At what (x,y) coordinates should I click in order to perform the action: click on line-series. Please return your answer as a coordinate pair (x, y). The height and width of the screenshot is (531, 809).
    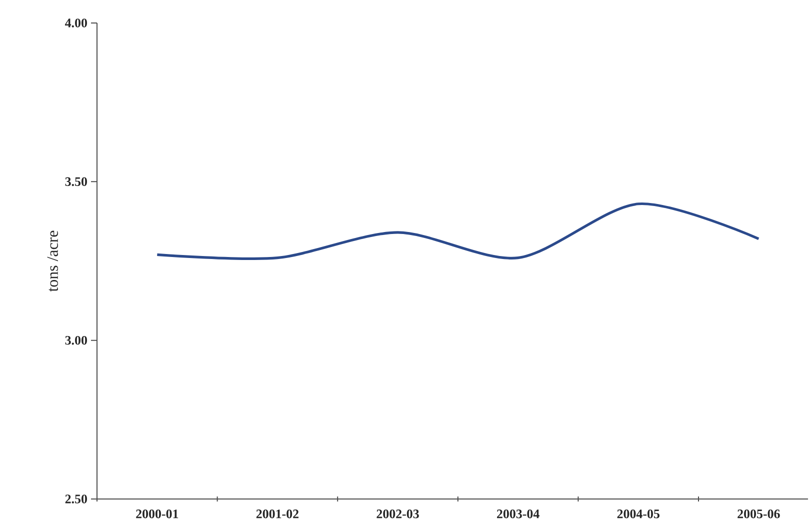
    Looking at the image, I should click on (458, 231).